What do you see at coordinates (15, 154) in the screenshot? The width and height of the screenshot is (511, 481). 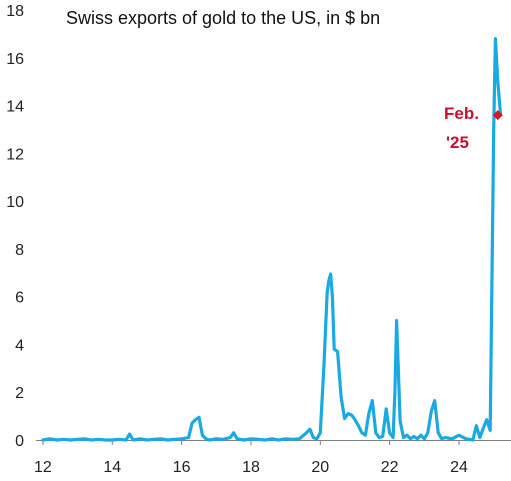 I see `y-tick-label: 12` at bounding box center [15, 154].